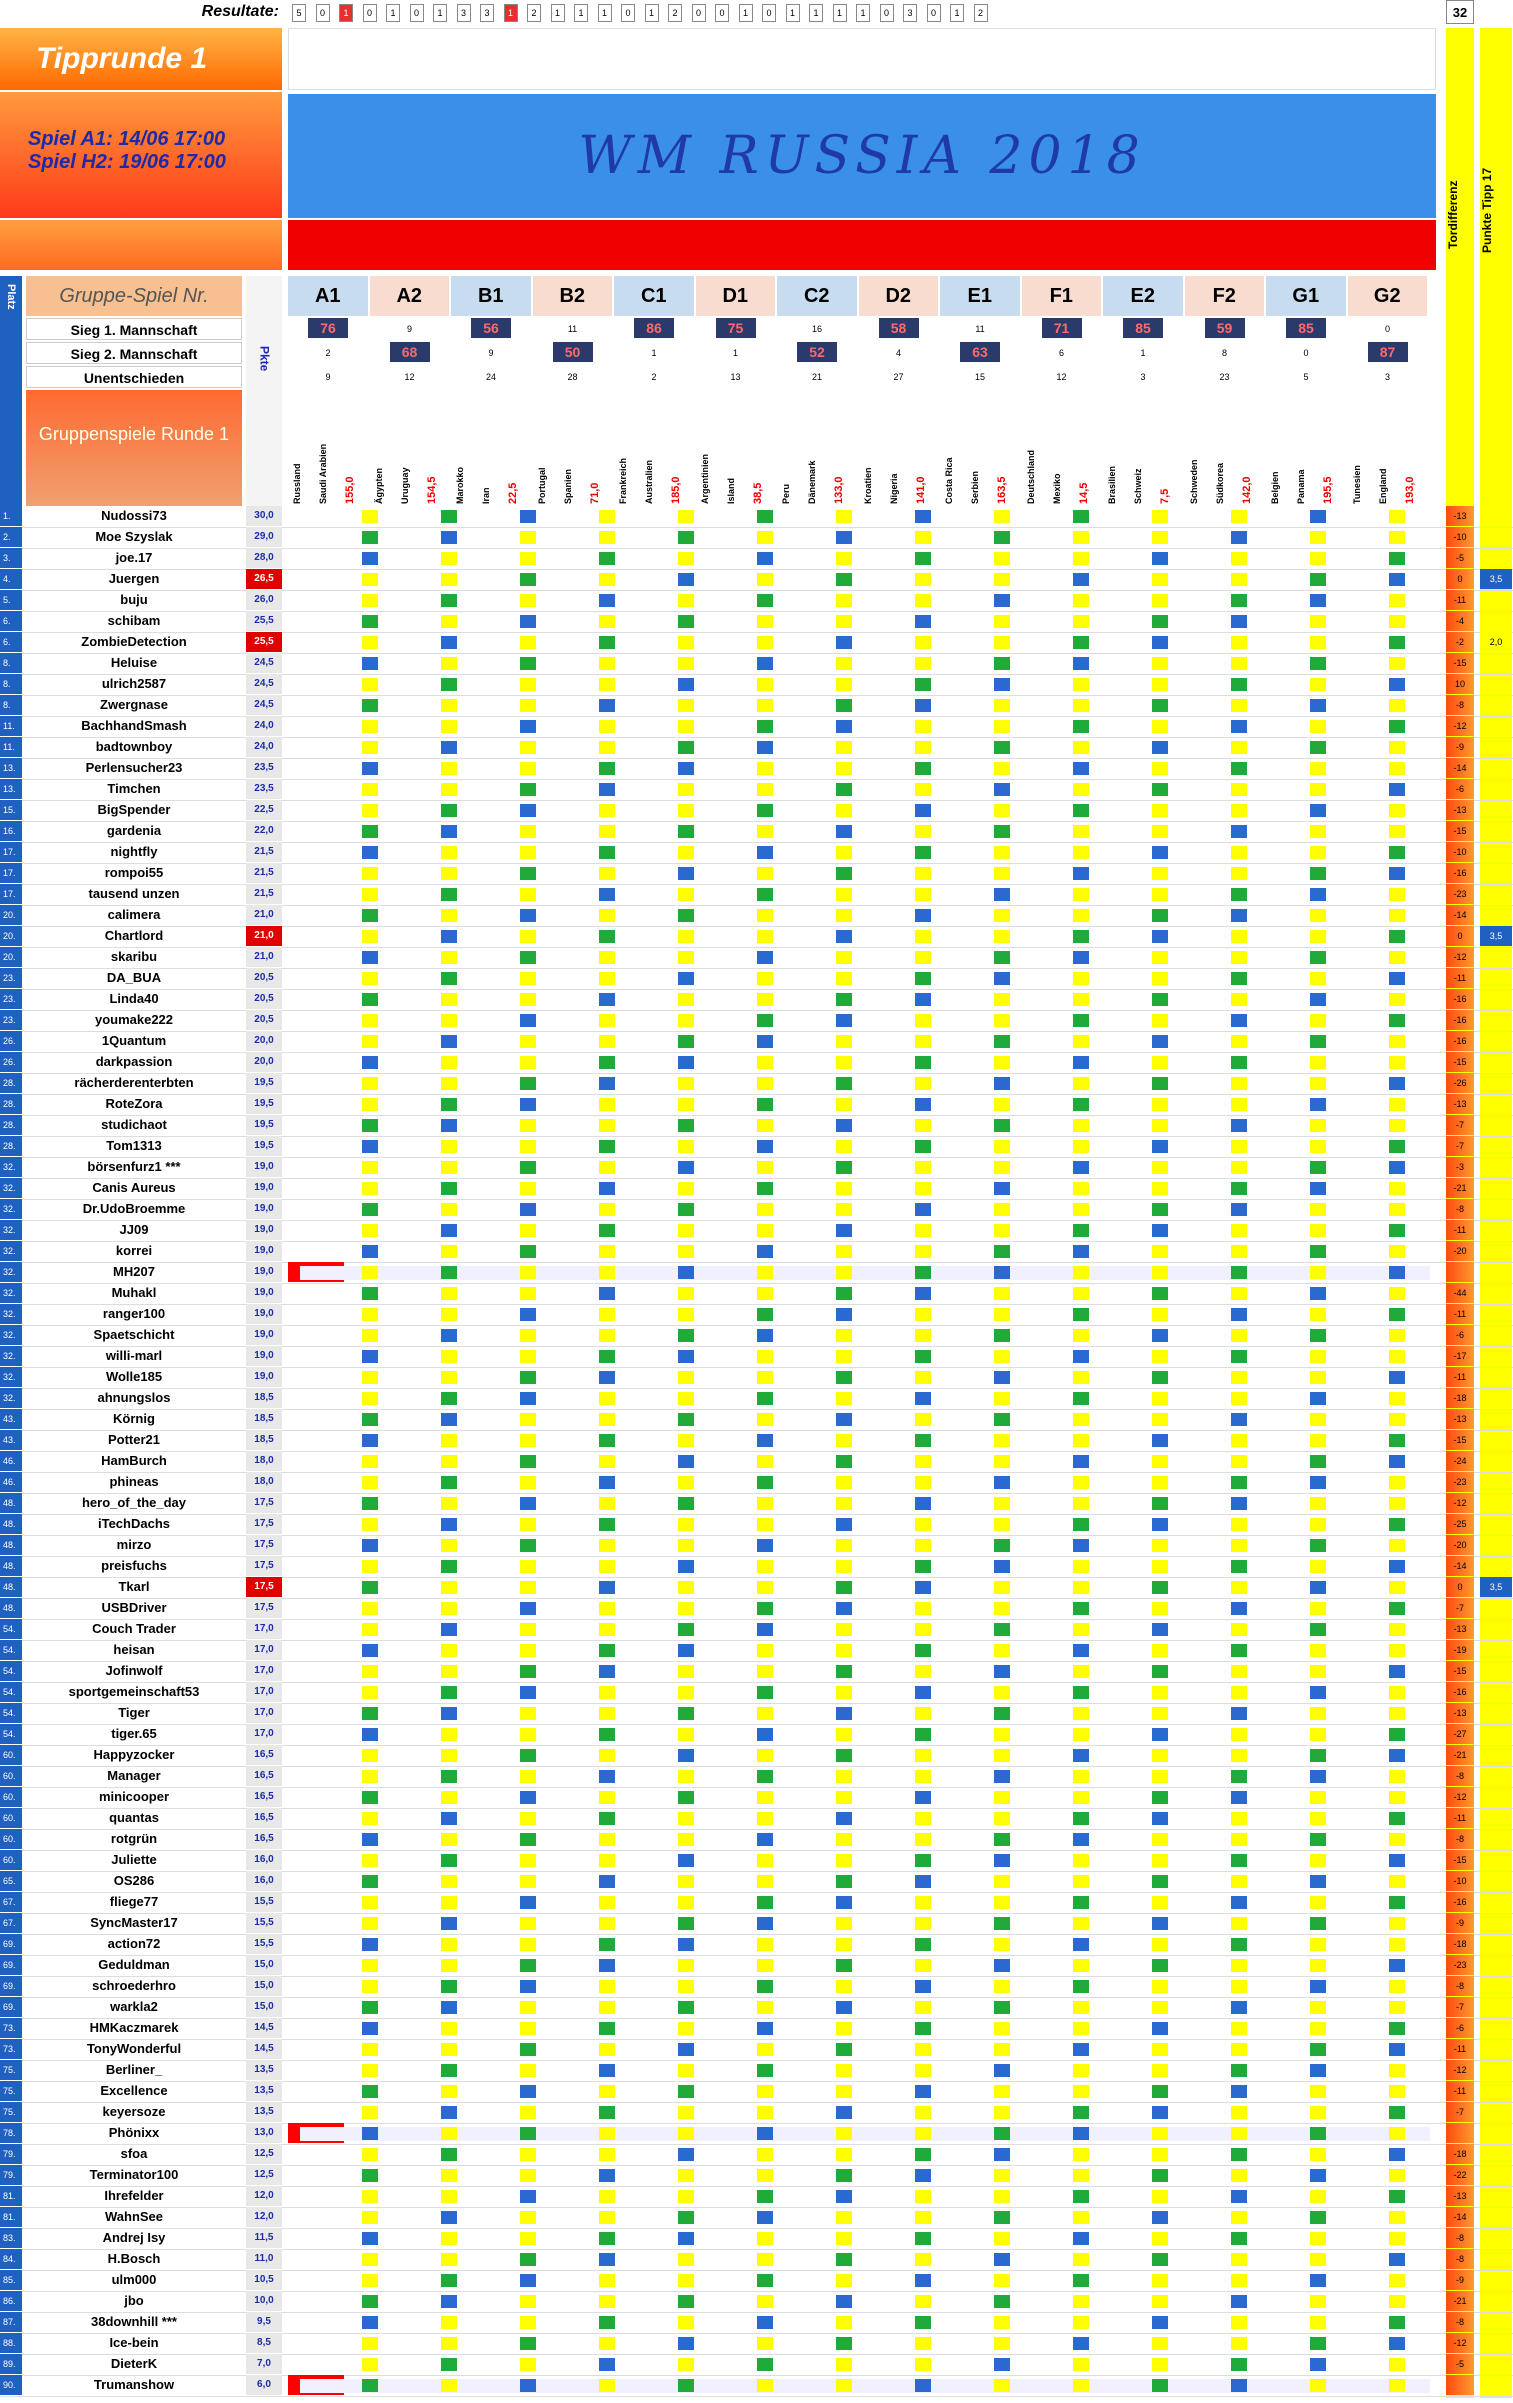  Describe the element at coordinates (756, 1231) in the screenshot. I see `player-row: 32. JJ09 19,0 -11` at that location.